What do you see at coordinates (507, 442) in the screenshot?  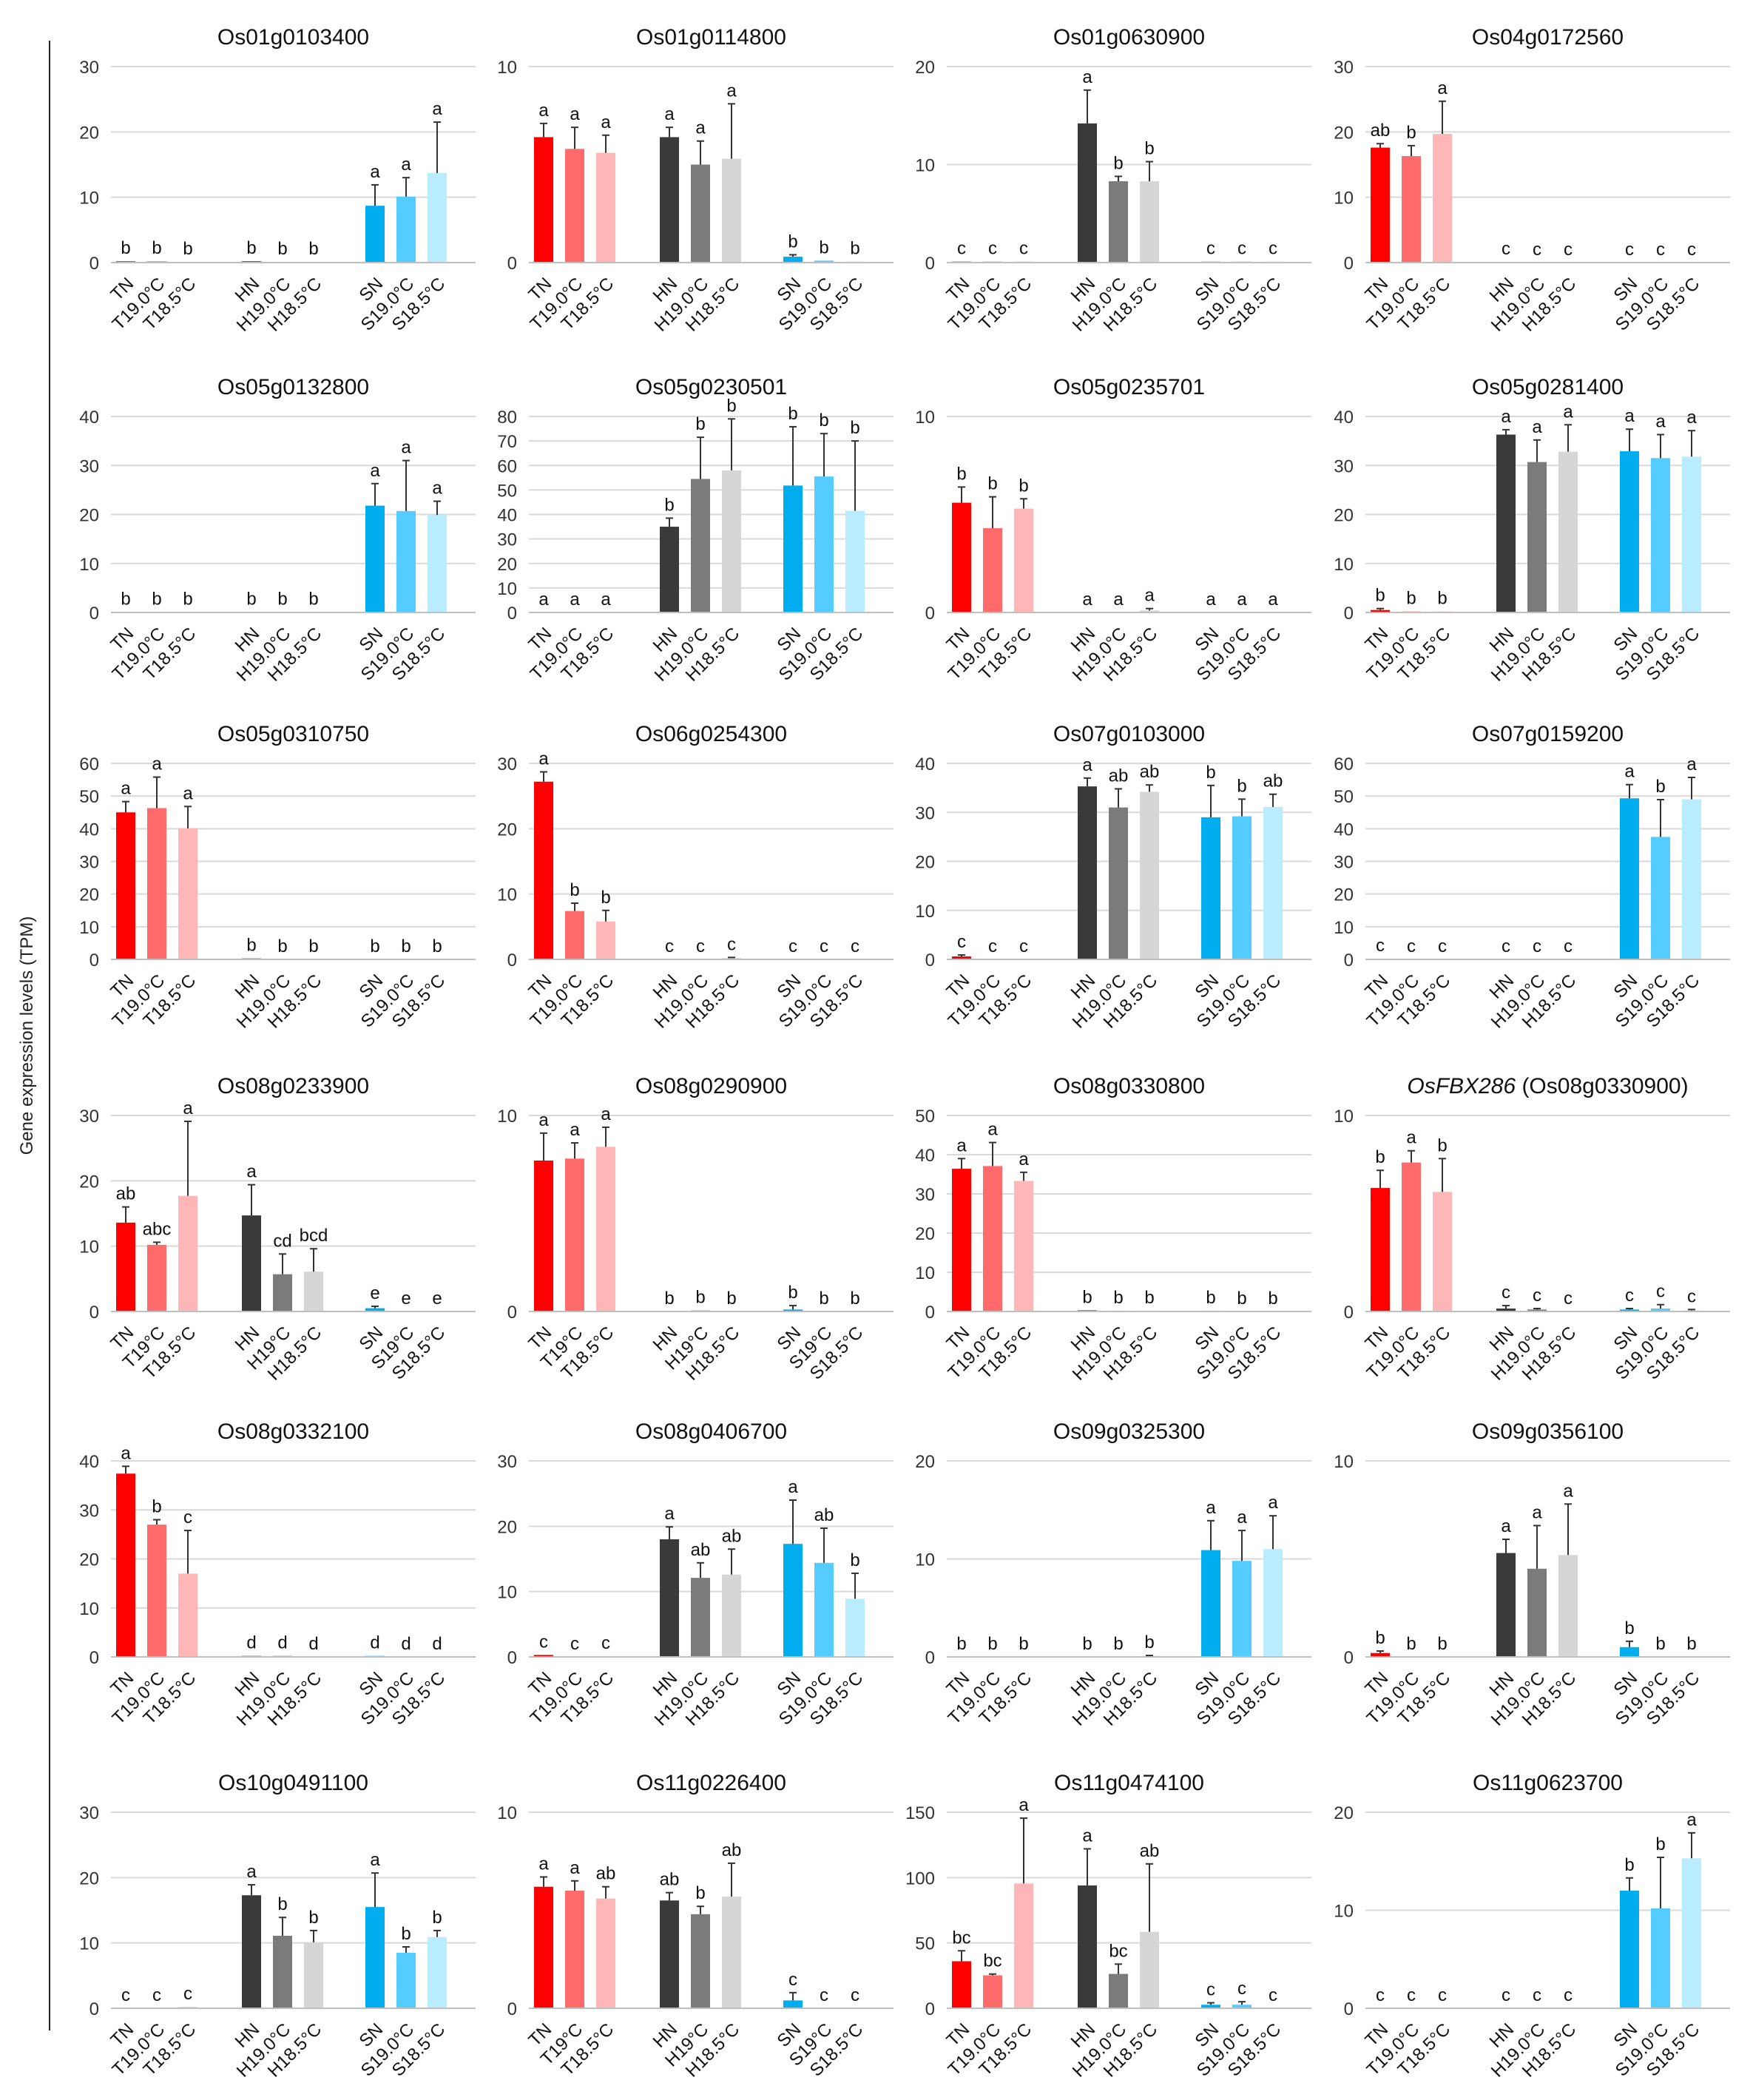 I see `y-tick-label: 70` at bounding box center [507, 442].